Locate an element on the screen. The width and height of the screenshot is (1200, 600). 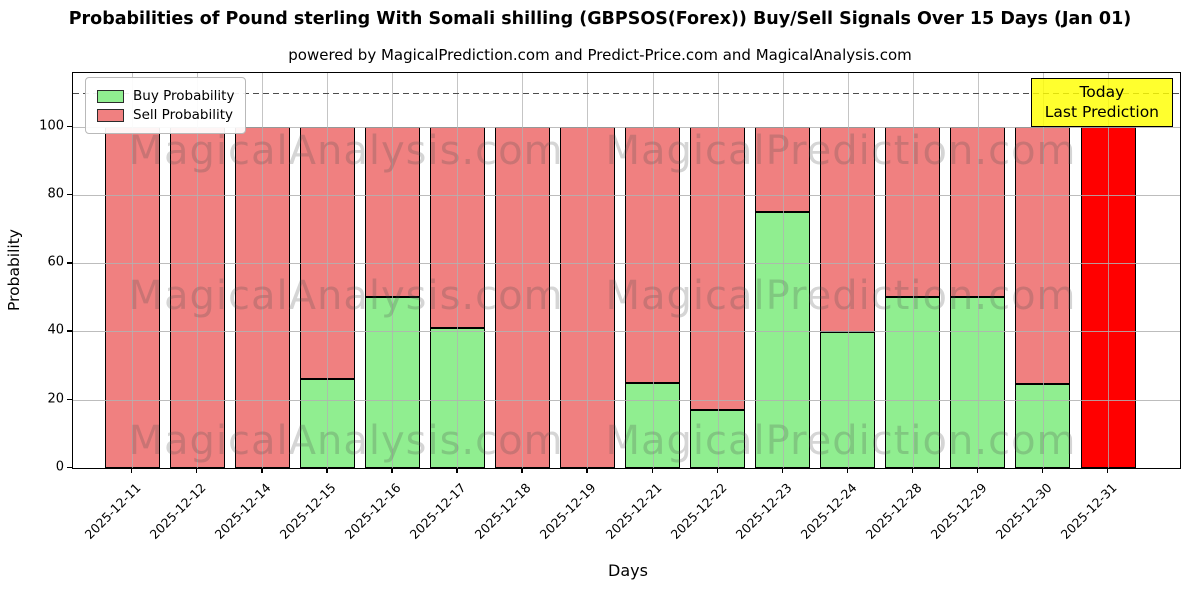
buy-swatch-icon is located at coordinates (110, 96).